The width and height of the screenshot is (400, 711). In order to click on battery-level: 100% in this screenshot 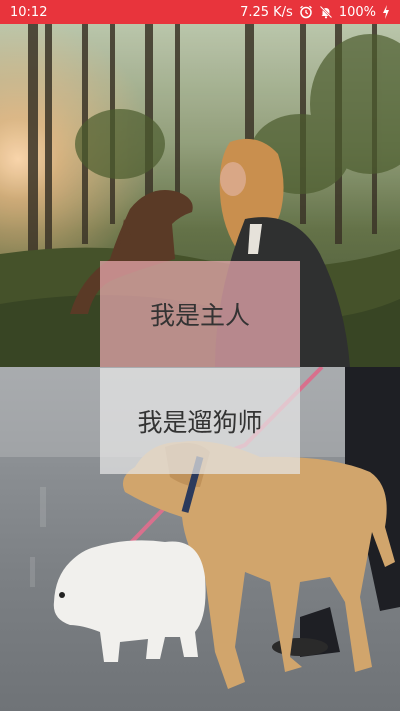, I will do `click(357, 12)`.